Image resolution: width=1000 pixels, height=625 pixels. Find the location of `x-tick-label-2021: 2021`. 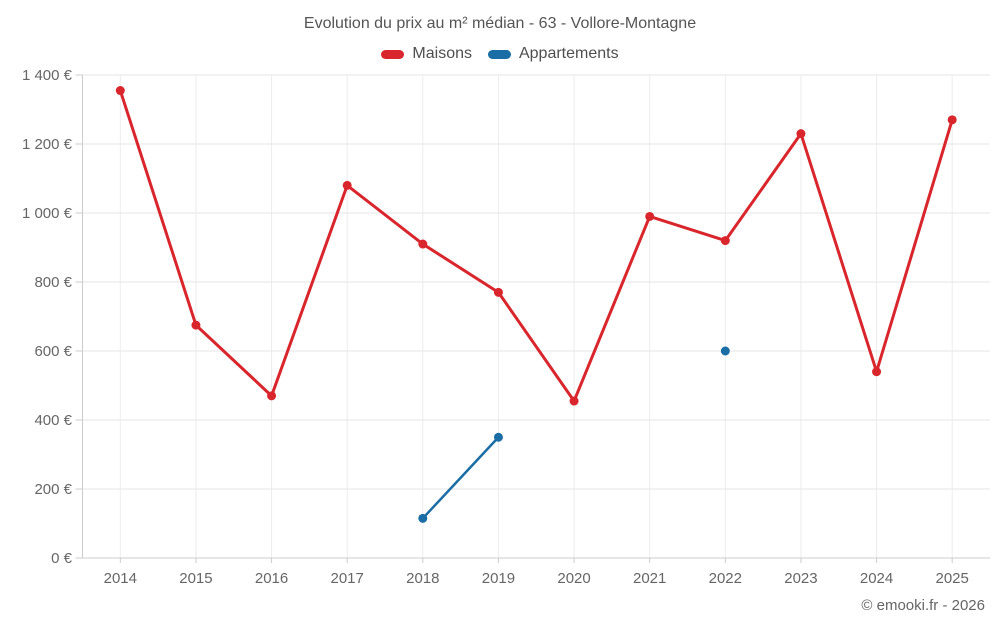

x-tick-label-2021: 2021 is located at coordinates (649, 578).